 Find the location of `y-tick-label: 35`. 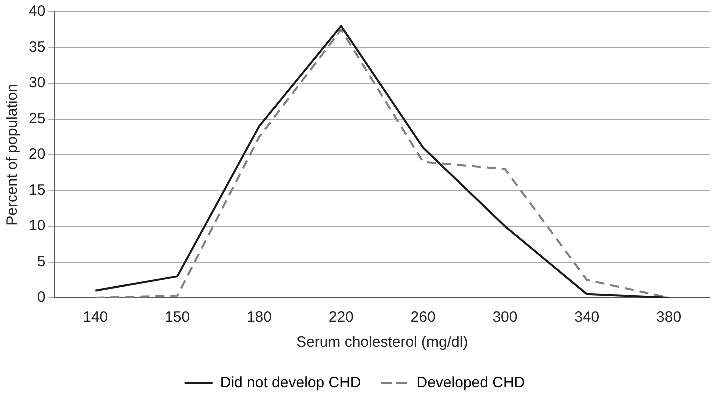

y-tick-label: 35 is located at coordinates (37, 47).